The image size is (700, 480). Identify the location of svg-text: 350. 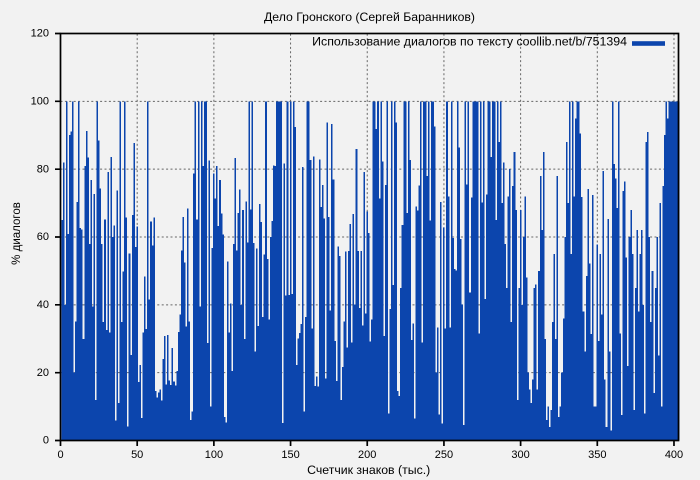
(597, 455).